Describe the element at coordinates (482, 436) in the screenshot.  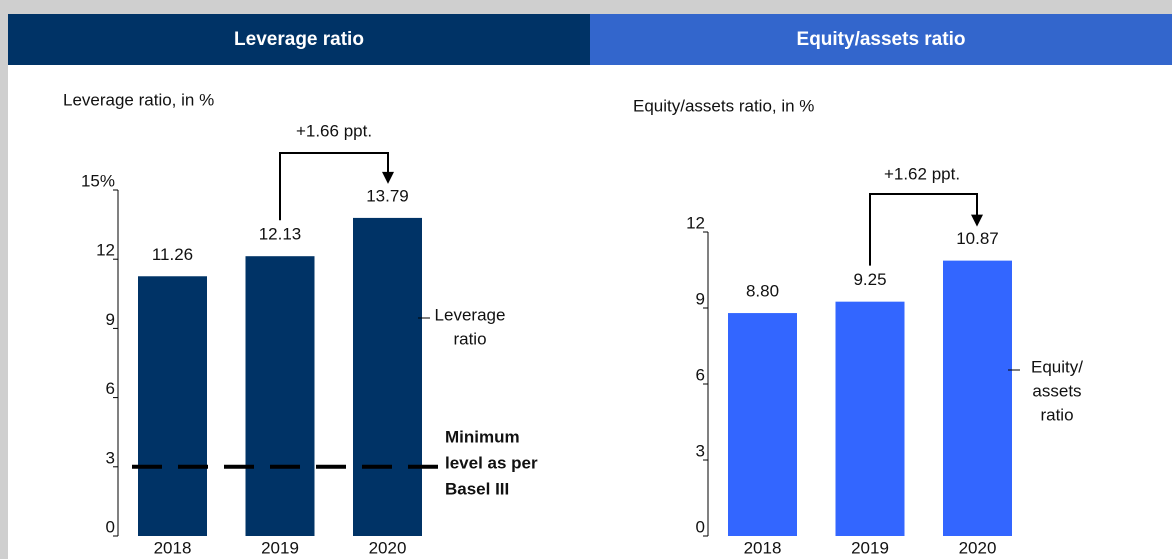
I see `reference-label: Minimum` at that location.